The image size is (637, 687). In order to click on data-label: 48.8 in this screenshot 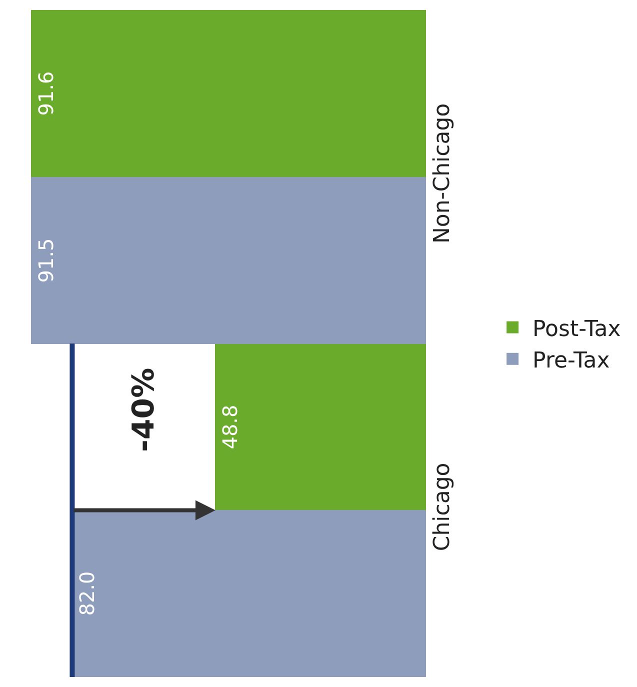, I will do `click(230, 427)`.